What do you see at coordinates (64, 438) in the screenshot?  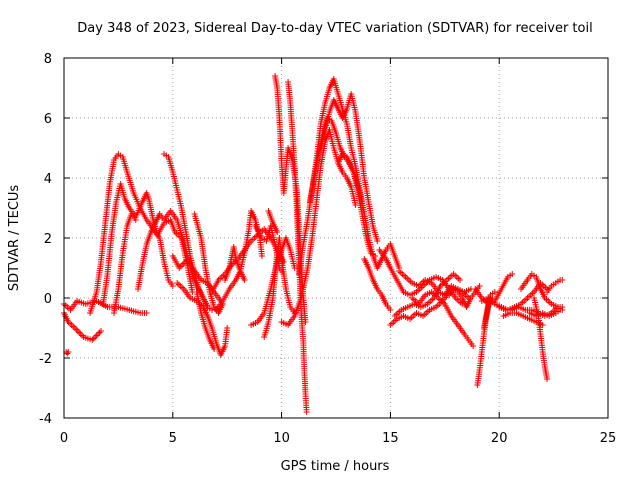 I see `x-tick-label: 0` at bounding box center [64, 438].